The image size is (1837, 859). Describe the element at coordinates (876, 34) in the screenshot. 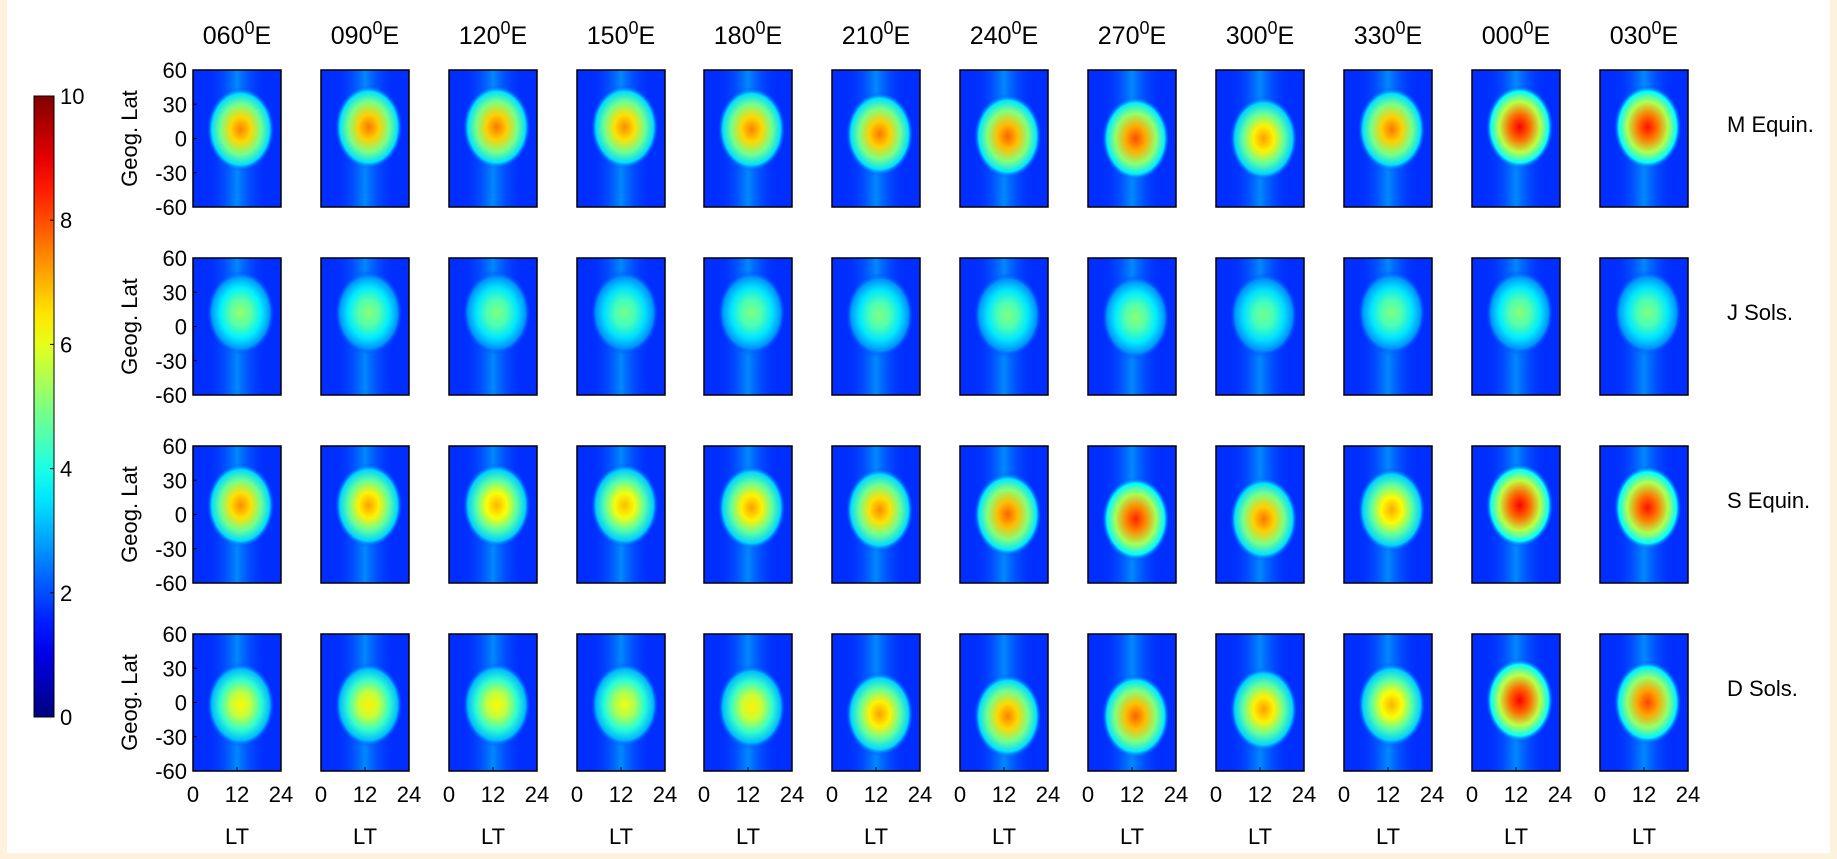

I see `column-header: 2100E` at that location.